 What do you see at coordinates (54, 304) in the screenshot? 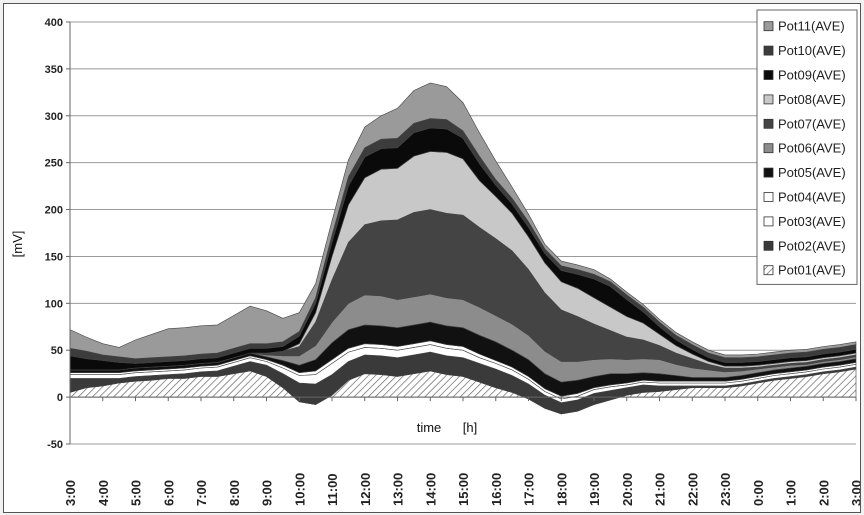
I see `y-tick-label: 100` at bounding box center [54, 304].